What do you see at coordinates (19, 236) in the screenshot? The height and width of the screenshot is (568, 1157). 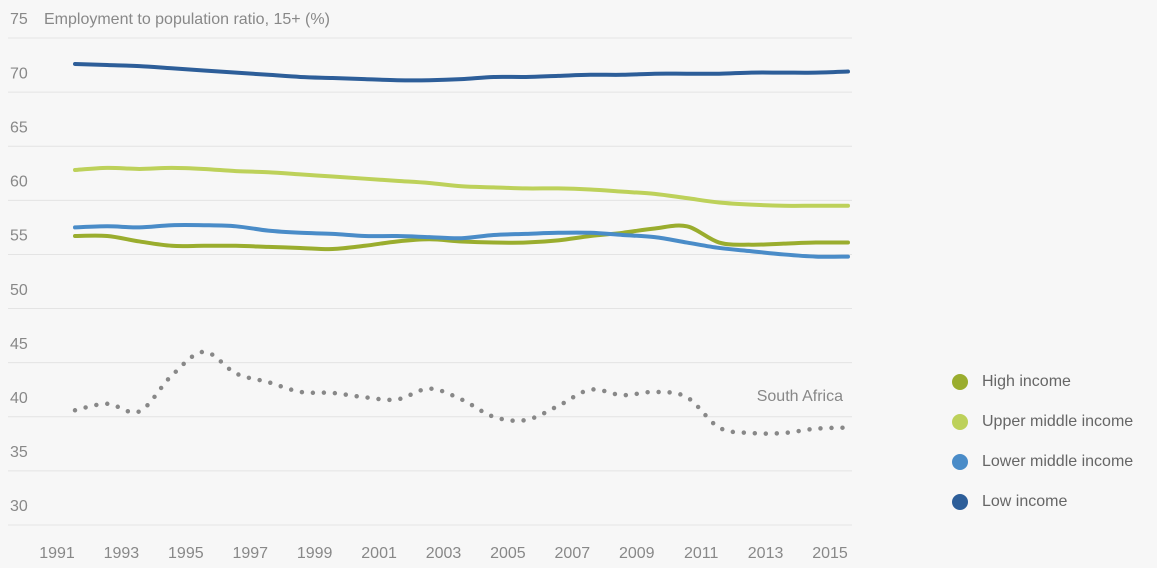 I see `y-tick-label: 55` at bounding box center [19, 236].